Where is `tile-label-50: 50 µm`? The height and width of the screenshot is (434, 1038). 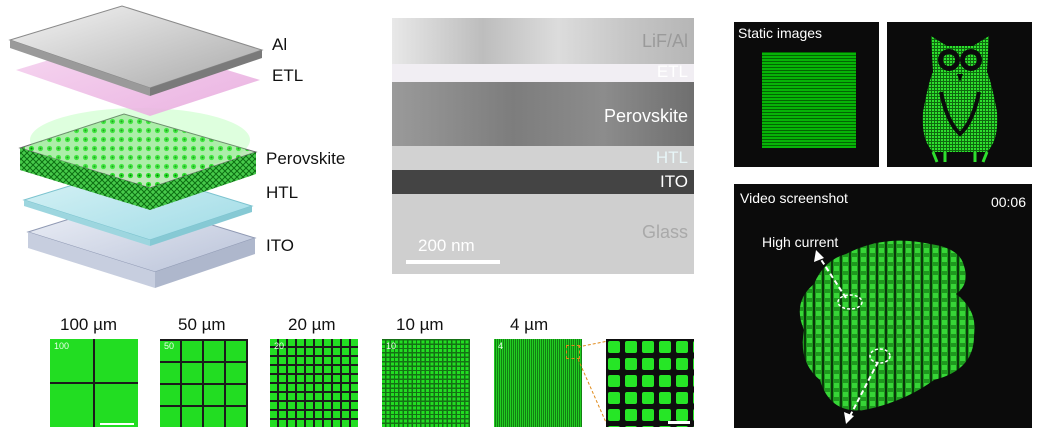 tile-label-50: 50 µm is located at coordinates (202, 324).